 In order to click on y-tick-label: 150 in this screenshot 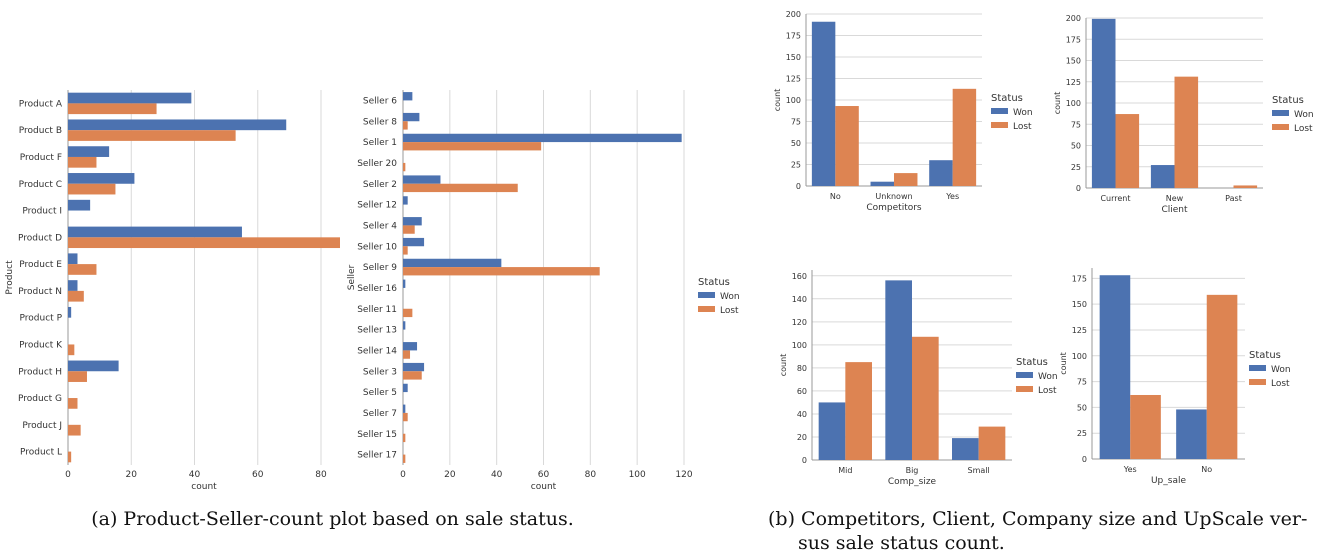, I will do `click(1079, 304)`.